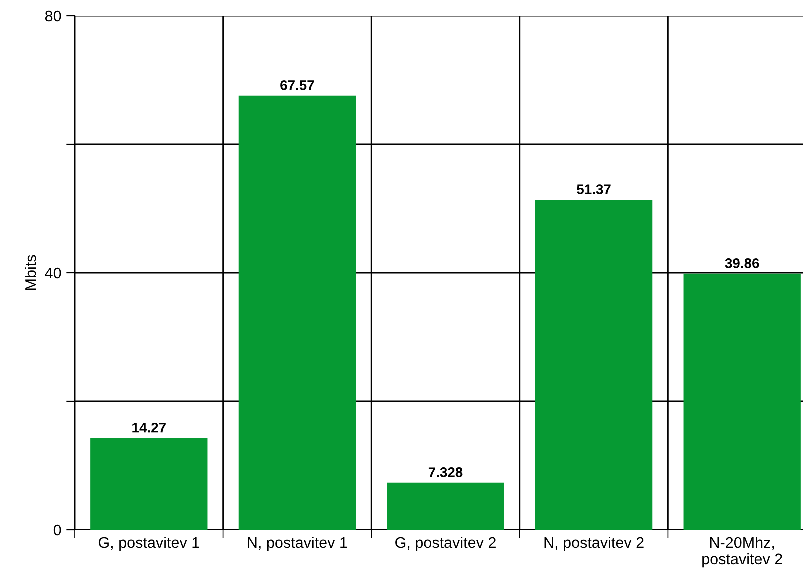  I want to click on y-tick-label: 40, so click(53, 273).